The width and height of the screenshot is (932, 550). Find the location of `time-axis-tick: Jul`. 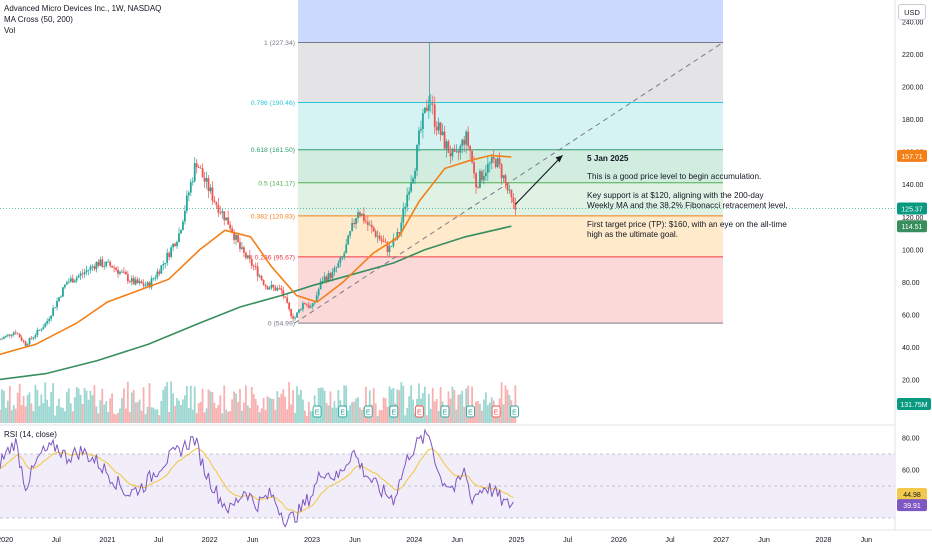

time-axis-tick: Jul is located at coordinates (57, 539).